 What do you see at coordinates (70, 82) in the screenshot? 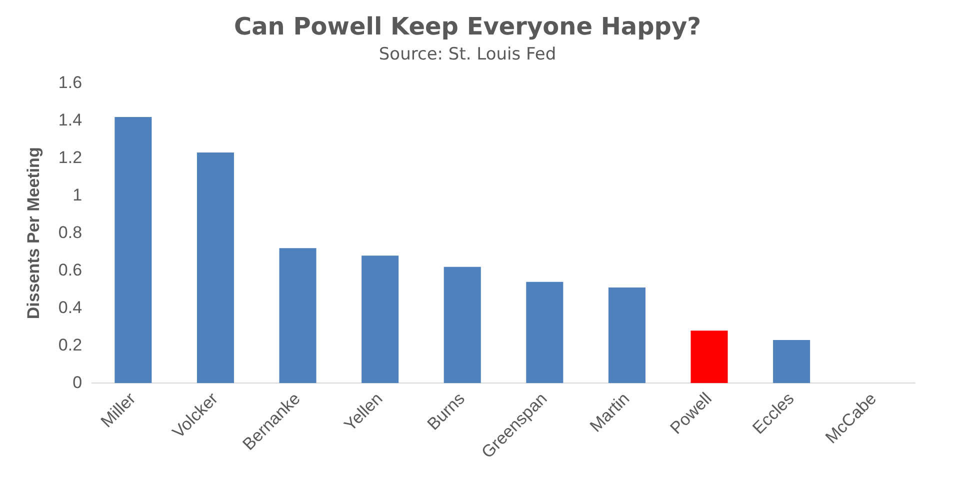
I see `y-tick-label: 1.6` at bounding box center [70, 82].